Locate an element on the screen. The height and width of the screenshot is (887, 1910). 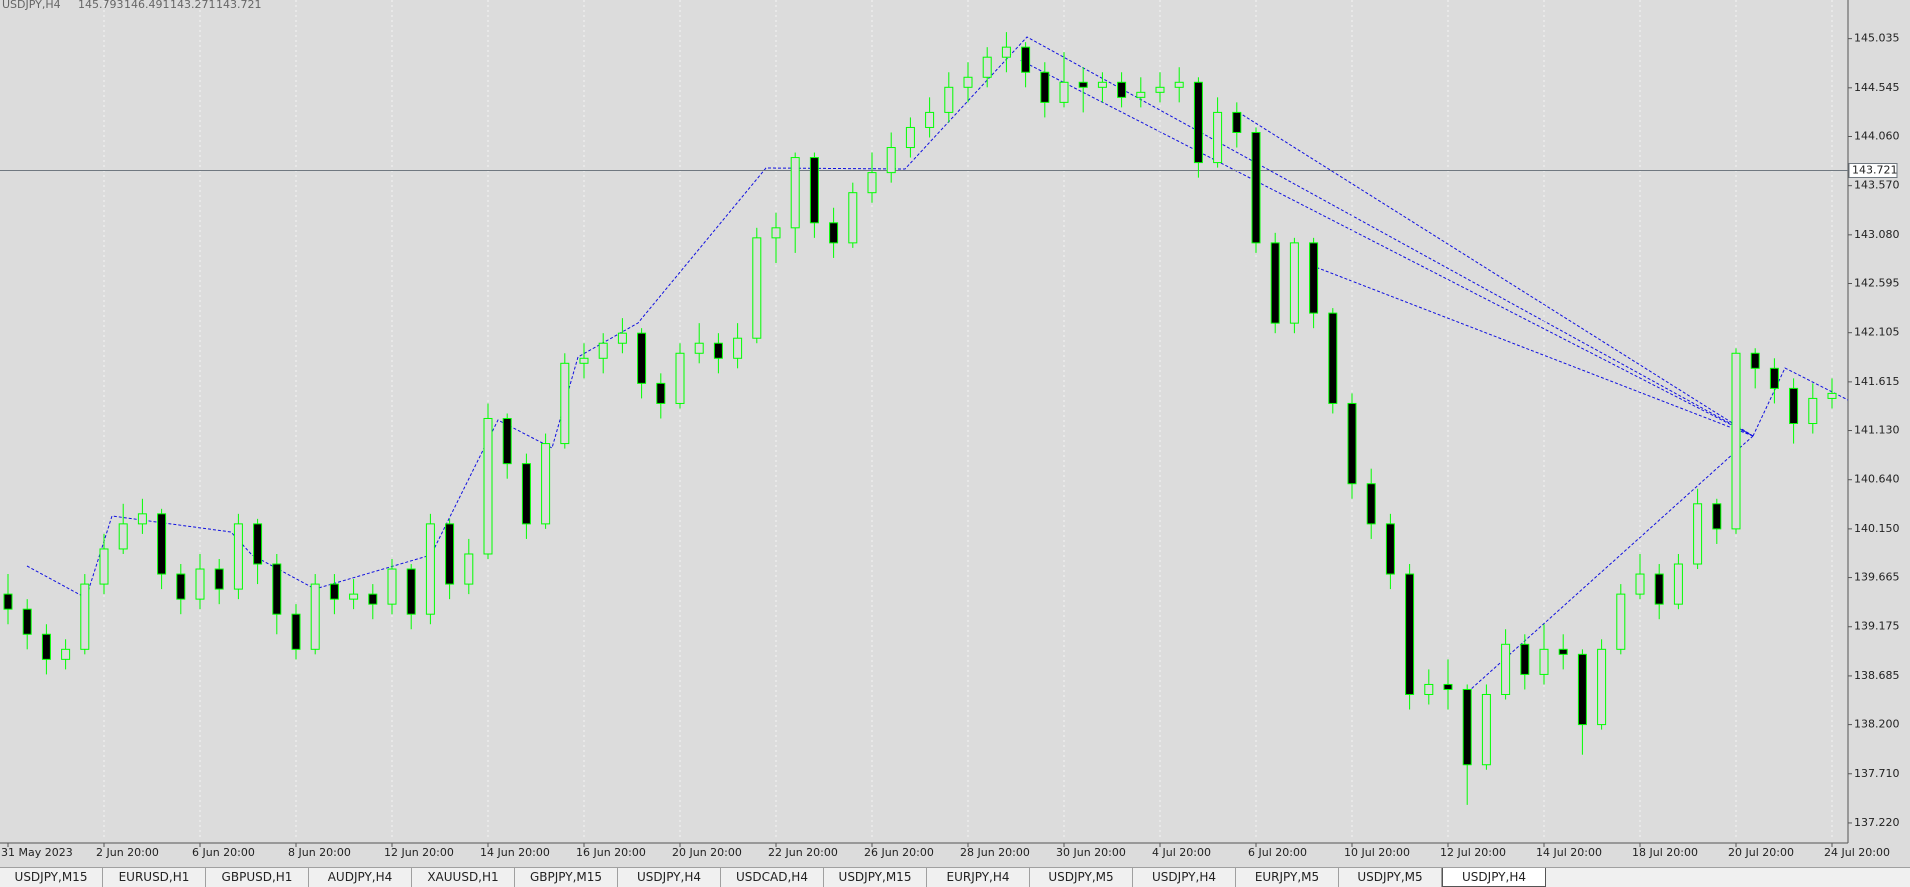
y-tick-label: 141.615 is located at coordinates (1877, 381).